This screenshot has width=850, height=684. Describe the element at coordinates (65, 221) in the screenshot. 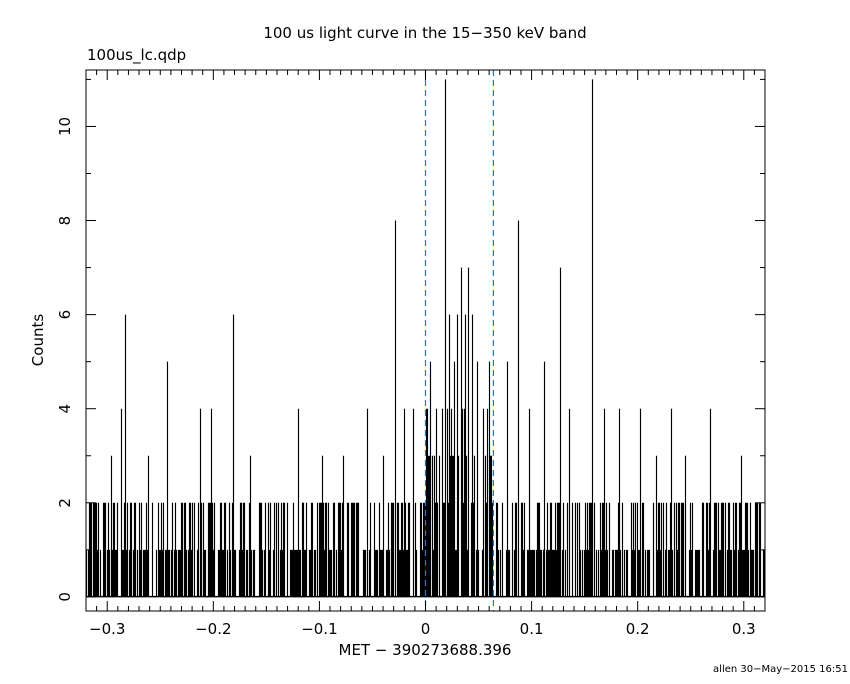

I see `y-tick-label: 8` at that location.